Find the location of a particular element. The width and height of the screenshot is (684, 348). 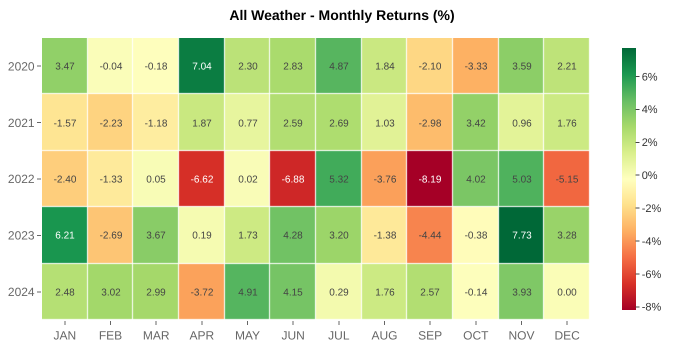

data-label: 5.32 is located at coordinates (339, 180).